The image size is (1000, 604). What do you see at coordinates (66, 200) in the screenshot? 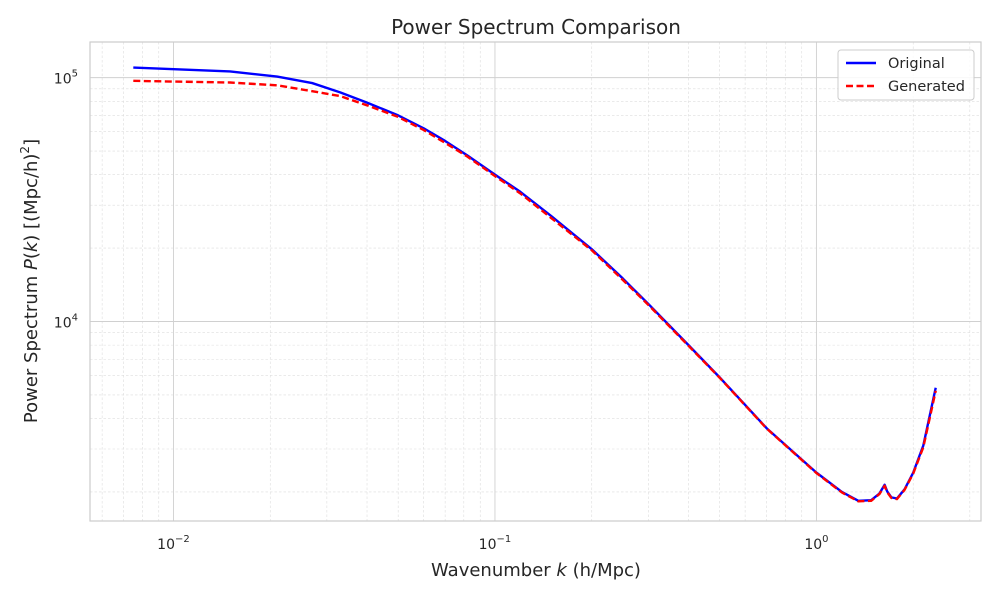
I see `y-tick-labels: 10⁴ 10⁵` at bounding box center [66, 200].